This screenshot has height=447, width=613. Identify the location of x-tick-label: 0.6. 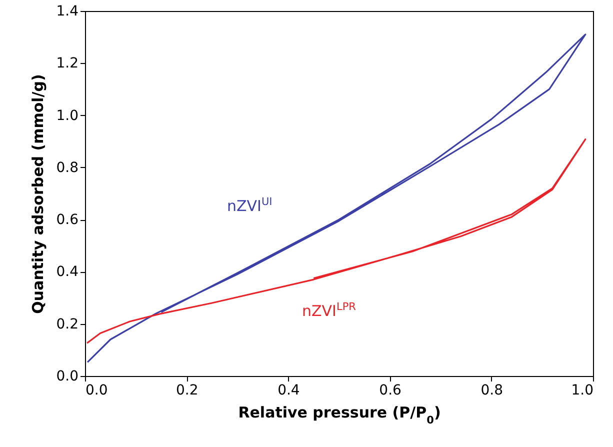
(390, 390).